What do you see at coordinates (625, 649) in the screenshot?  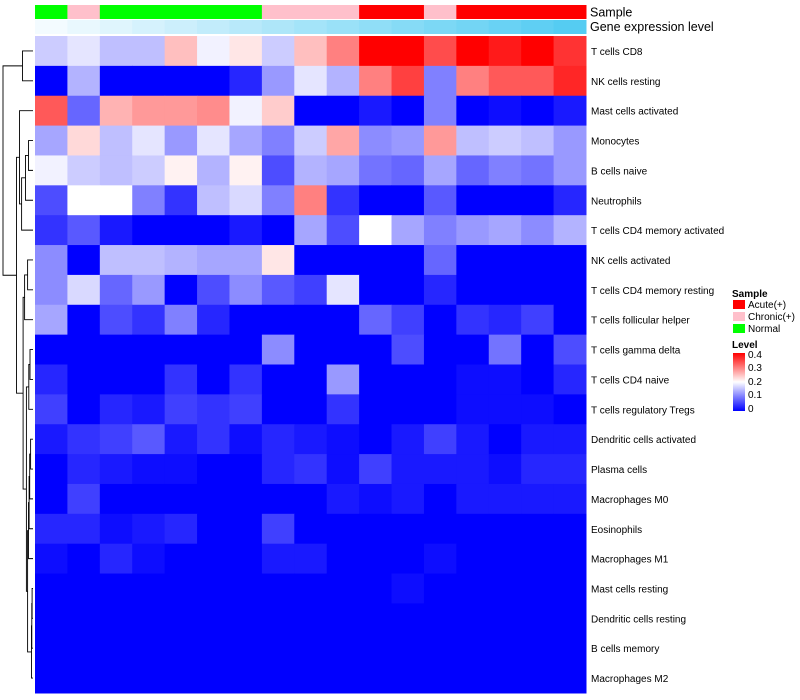 I see `row-label: B cells memory` at bounding box center [625, 649].